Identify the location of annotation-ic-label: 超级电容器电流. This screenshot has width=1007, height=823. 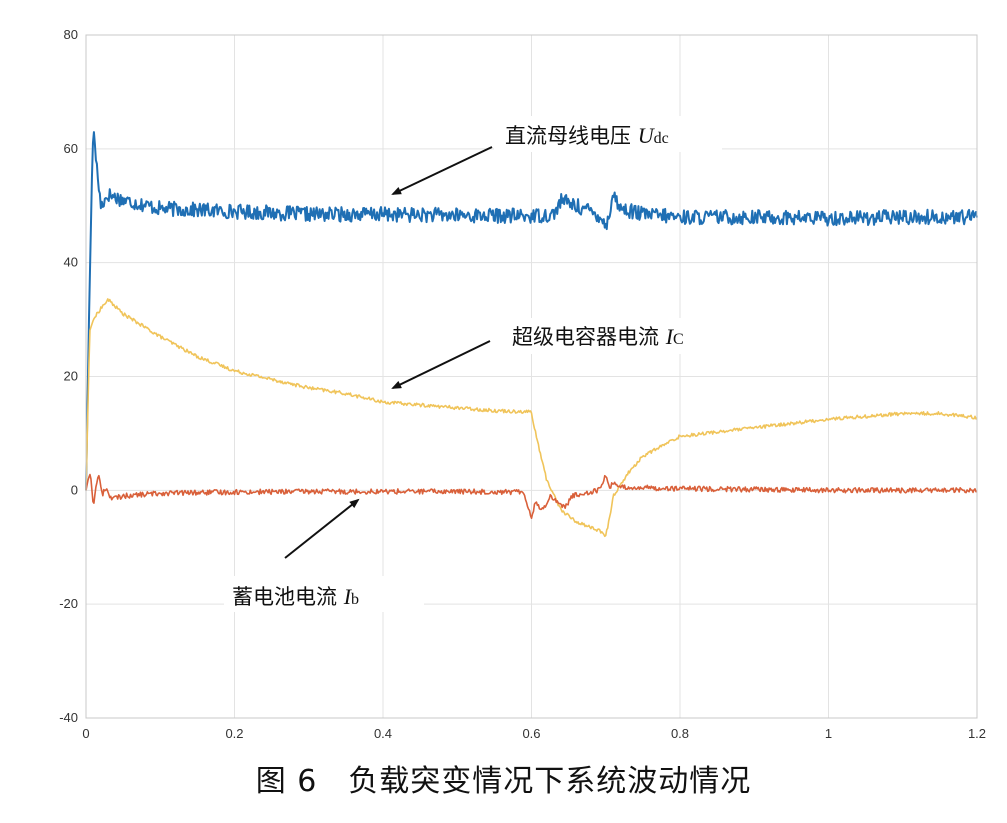
(589, 337).